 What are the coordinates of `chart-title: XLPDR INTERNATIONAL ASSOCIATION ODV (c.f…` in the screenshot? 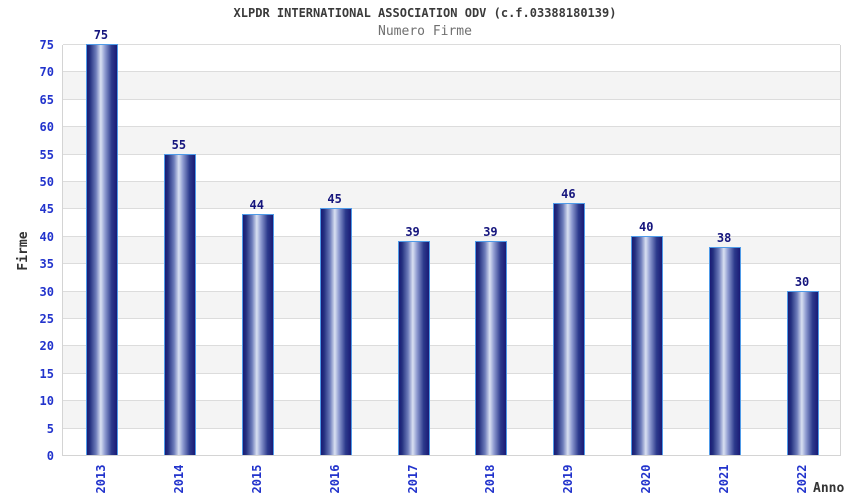 It's located at (425, 13).